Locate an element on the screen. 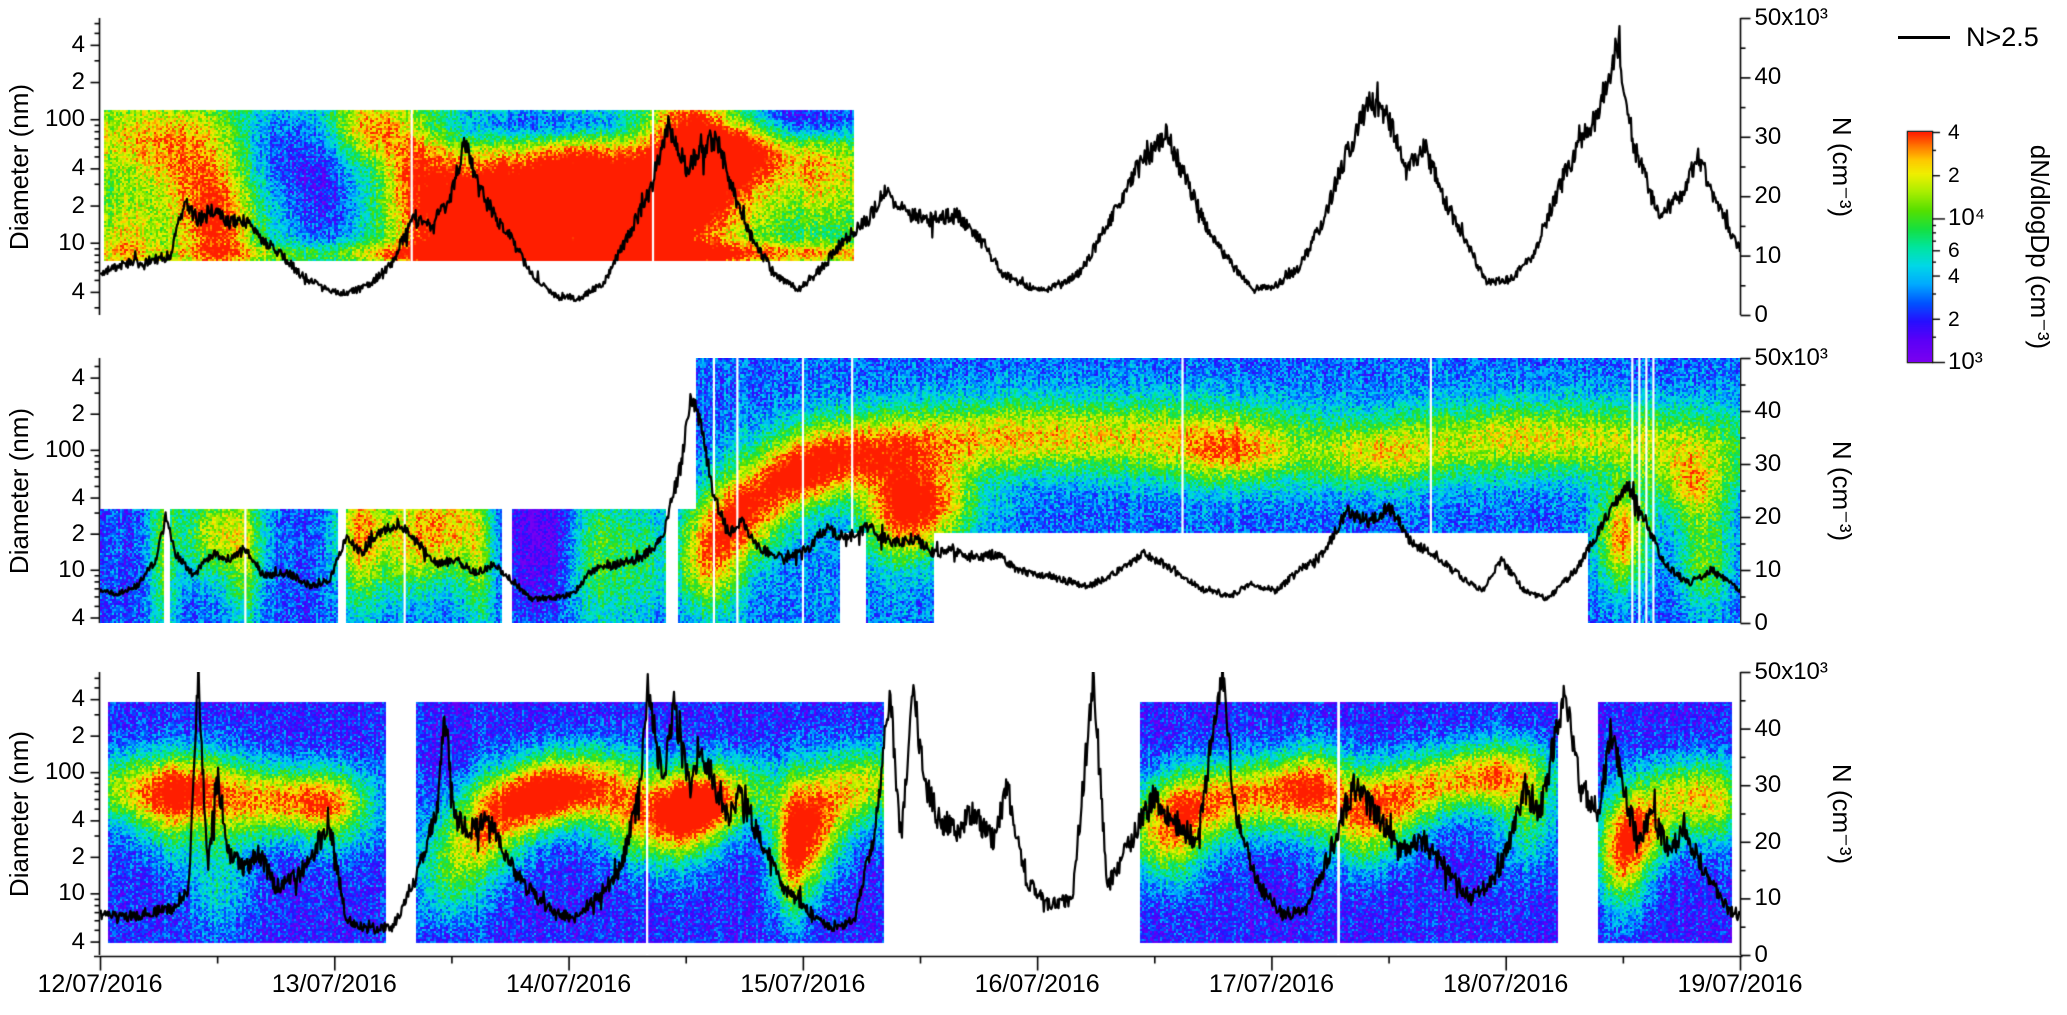  legend: N>2.5 is located at coordinates (1968, 37).